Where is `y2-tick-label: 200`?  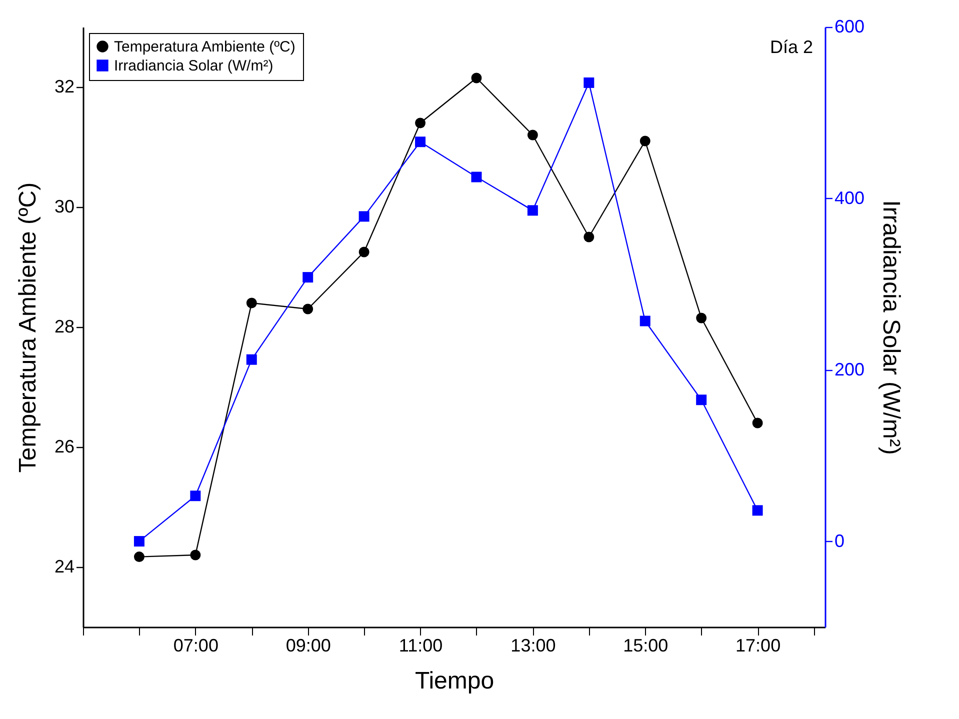
y2-tick-label: 200 is located at coordinates (849, 369).